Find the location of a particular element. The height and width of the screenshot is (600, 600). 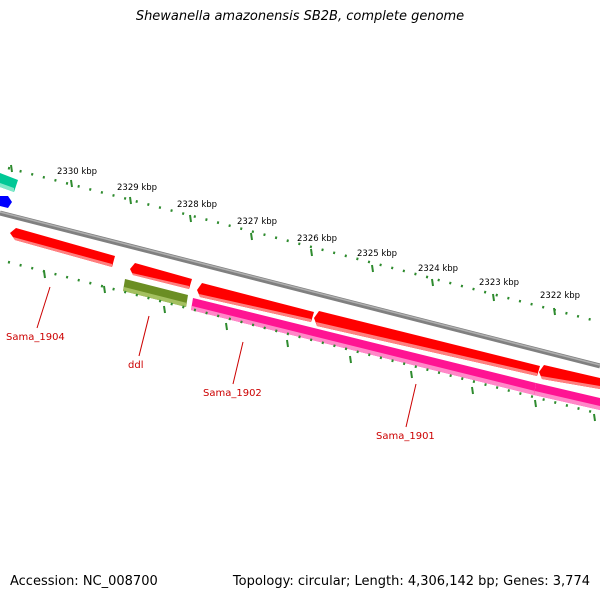

leader-sama-1901 is located at coordinates (411, 405).